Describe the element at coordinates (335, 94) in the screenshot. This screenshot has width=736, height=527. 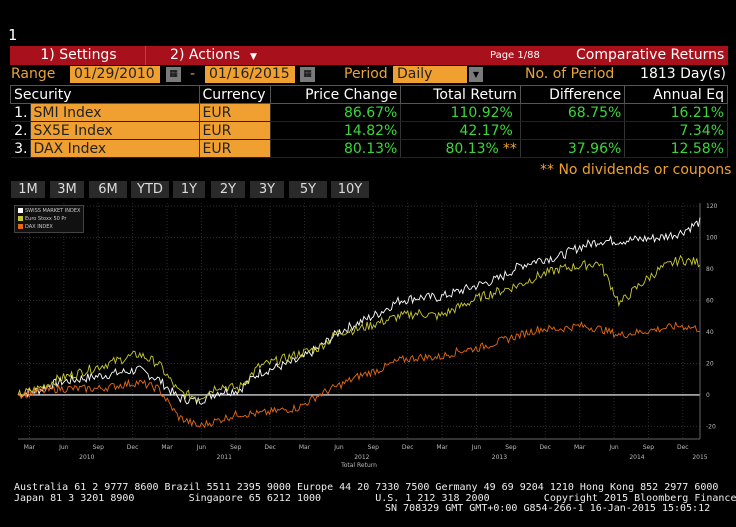
I see `header-price-change: Price Change` at that location.